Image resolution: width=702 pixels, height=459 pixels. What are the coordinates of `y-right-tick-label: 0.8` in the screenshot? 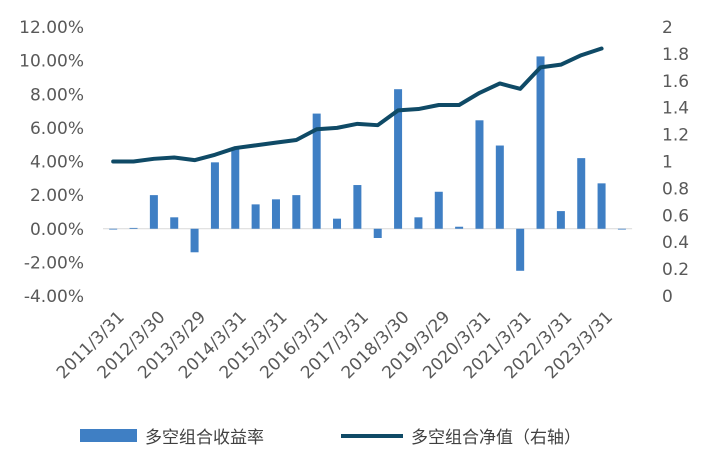 It's located at (675, 189).